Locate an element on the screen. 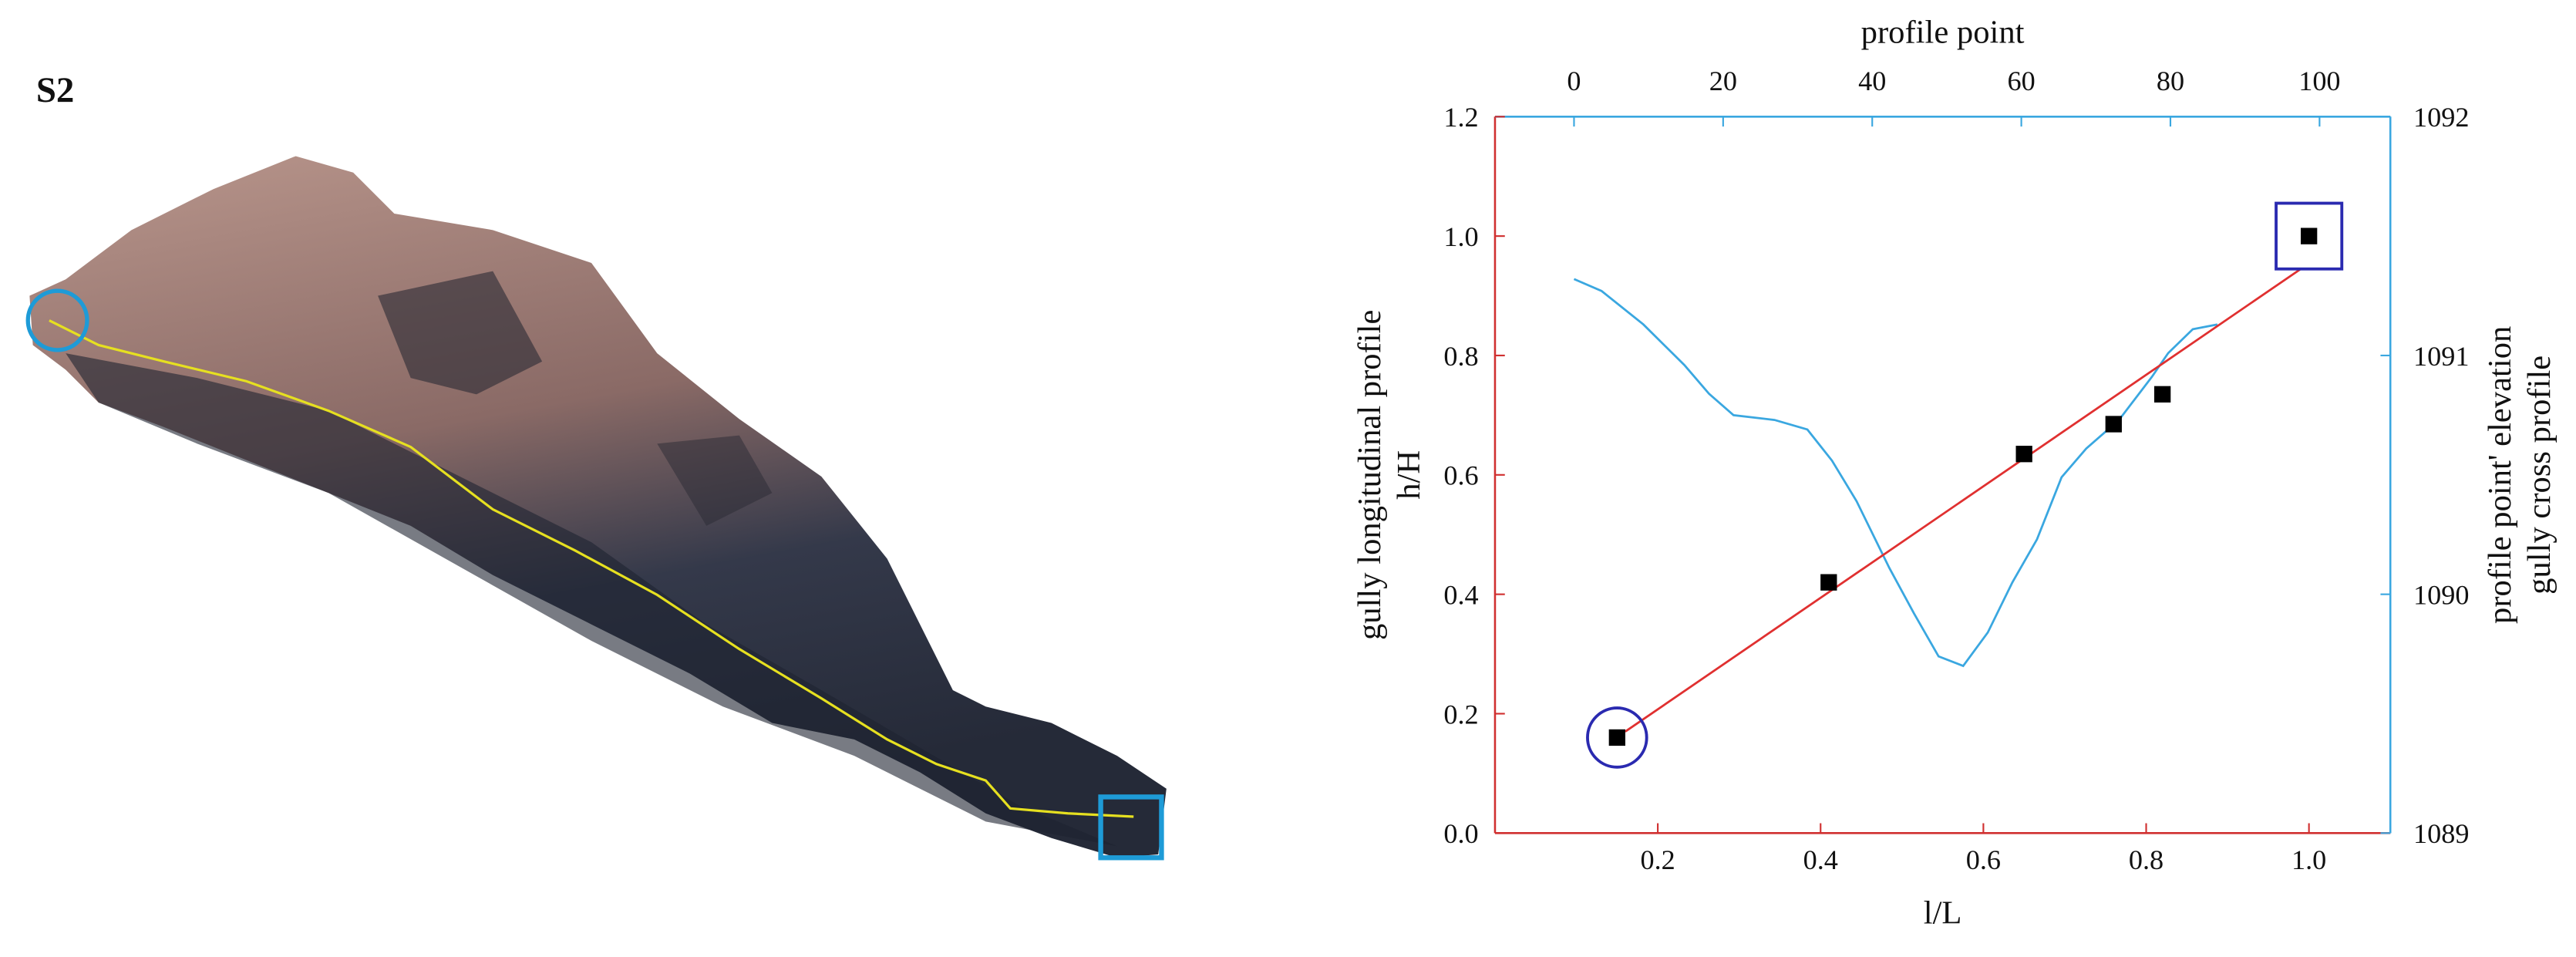  cross-profile-line is located at coordinates (1895, 473).